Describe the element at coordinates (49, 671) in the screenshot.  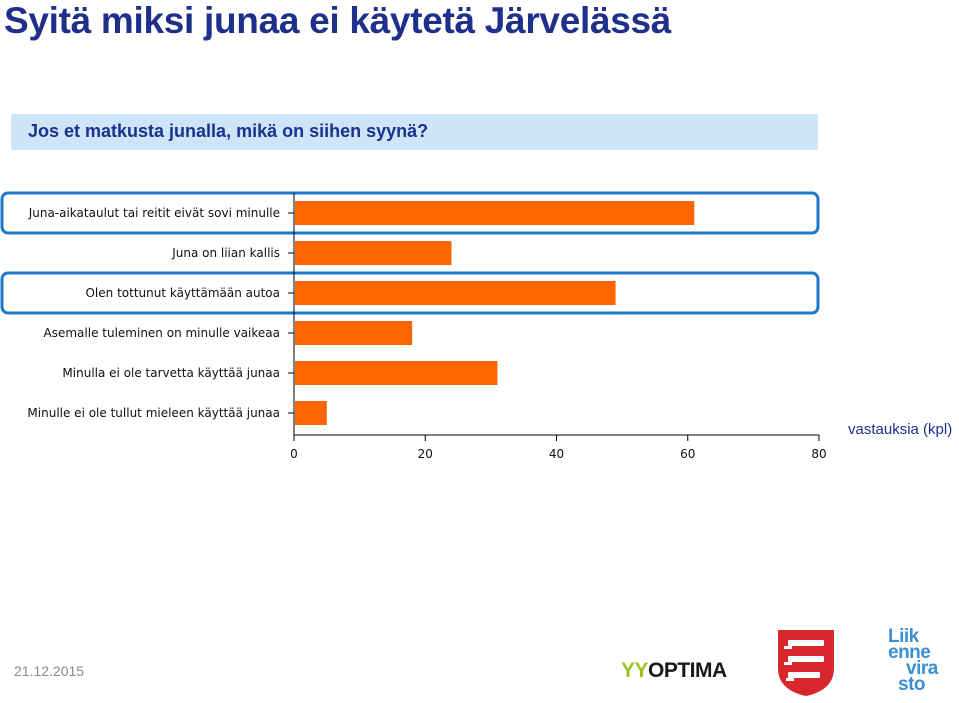
I see `footer-date: 21.12.2015` at that location.